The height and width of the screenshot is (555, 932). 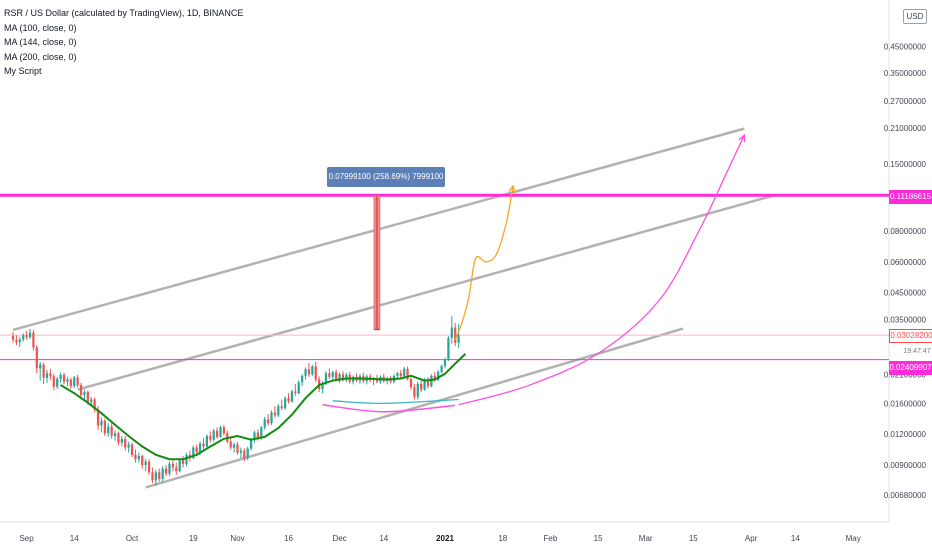 What do you see at coordinates (484, 263) in the screenshot?
I see `orange-projection` at bounding box center [484, 263].